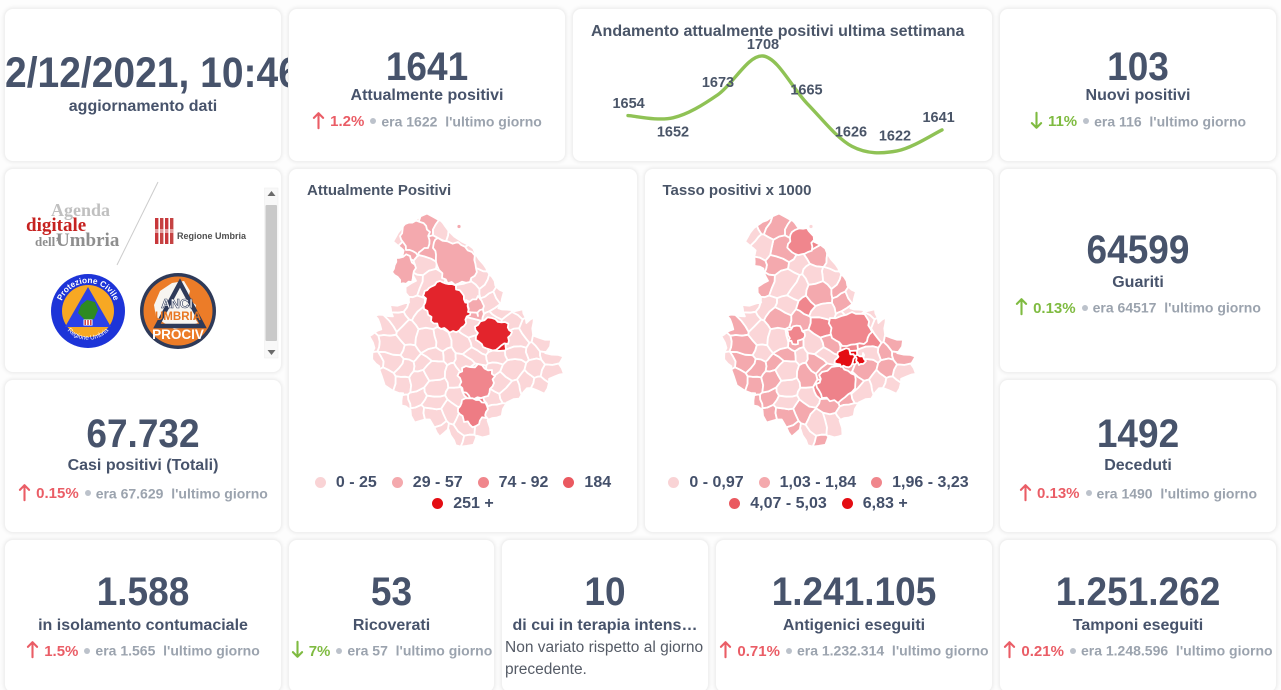 The width and height of the screenshot is (1281, 690). Describe the element at coordinates (763, 45) in the screenshot. I see `svg-text: 1708` at that location.